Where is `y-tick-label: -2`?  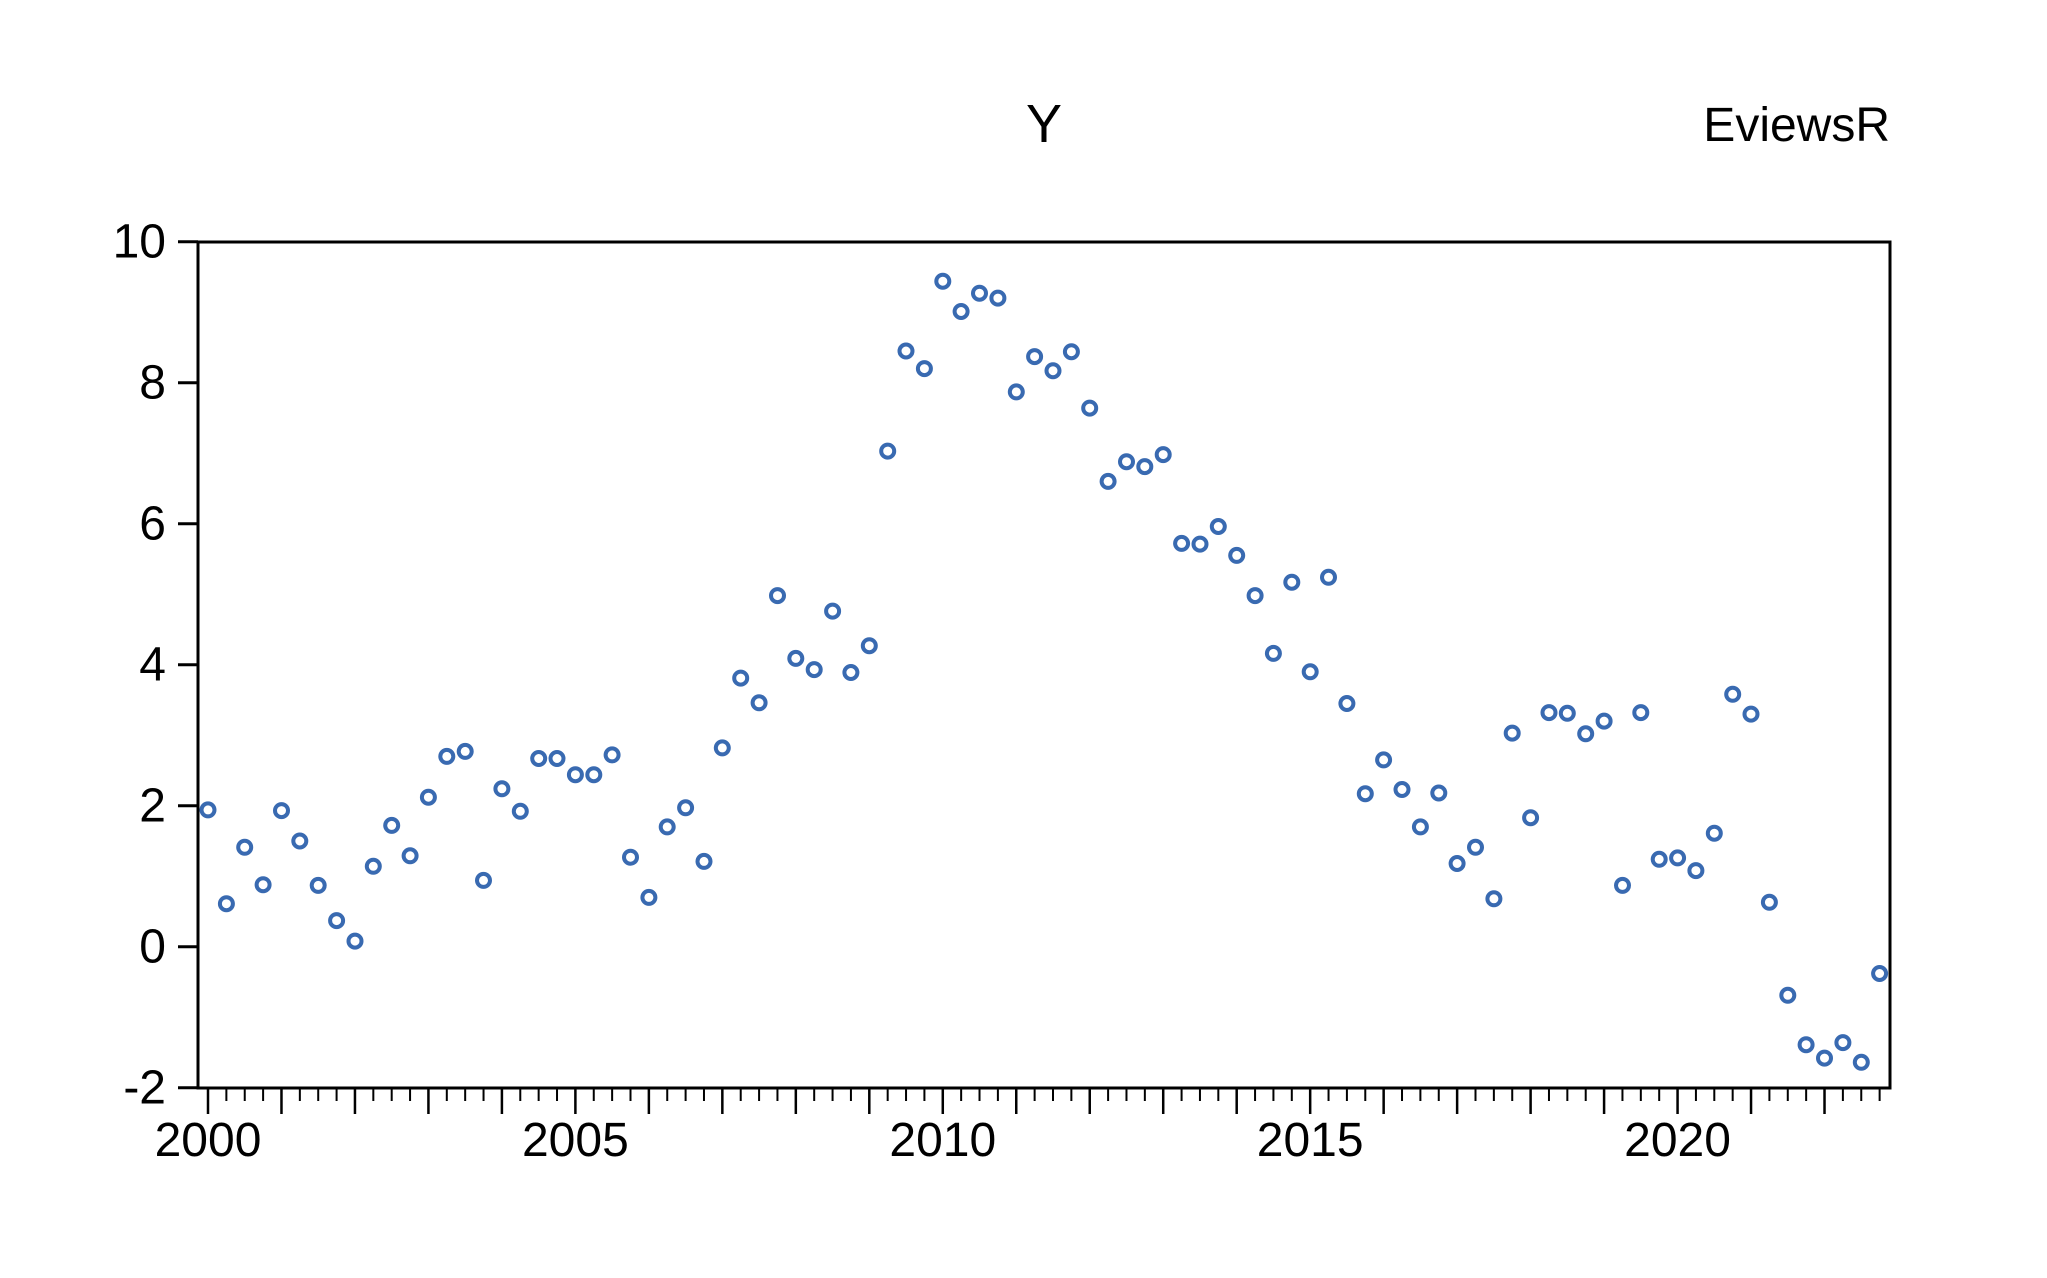 y-tick-label: -2 is located at coordinates (144, 1088).